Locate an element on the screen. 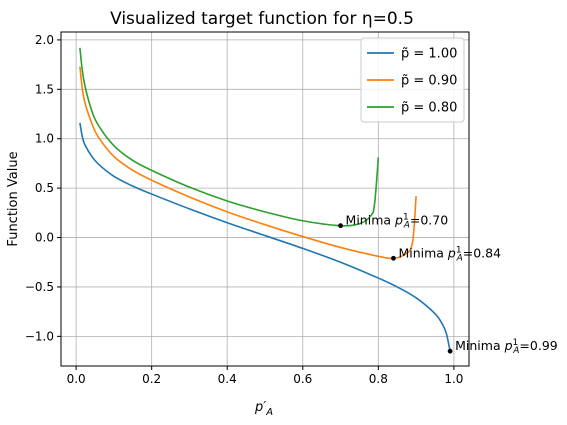 This screenshot has height=425, width=567. minimum-label: Minima p1 A=0.70 is located at coordinates (397, 222).